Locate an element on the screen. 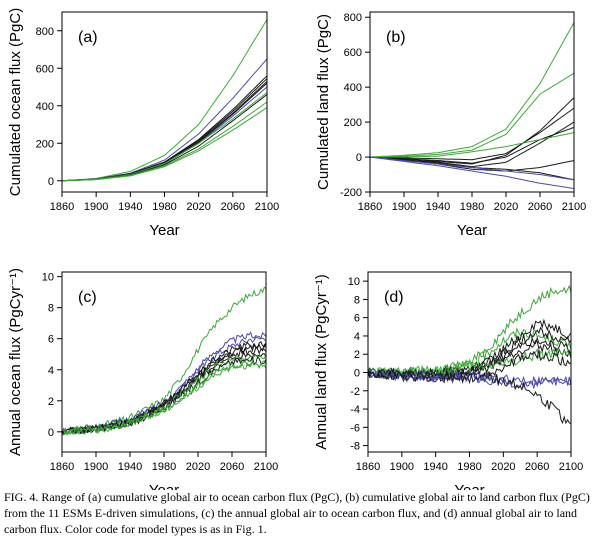  y-tick-label: -6 is located at coordinates (355, 428).